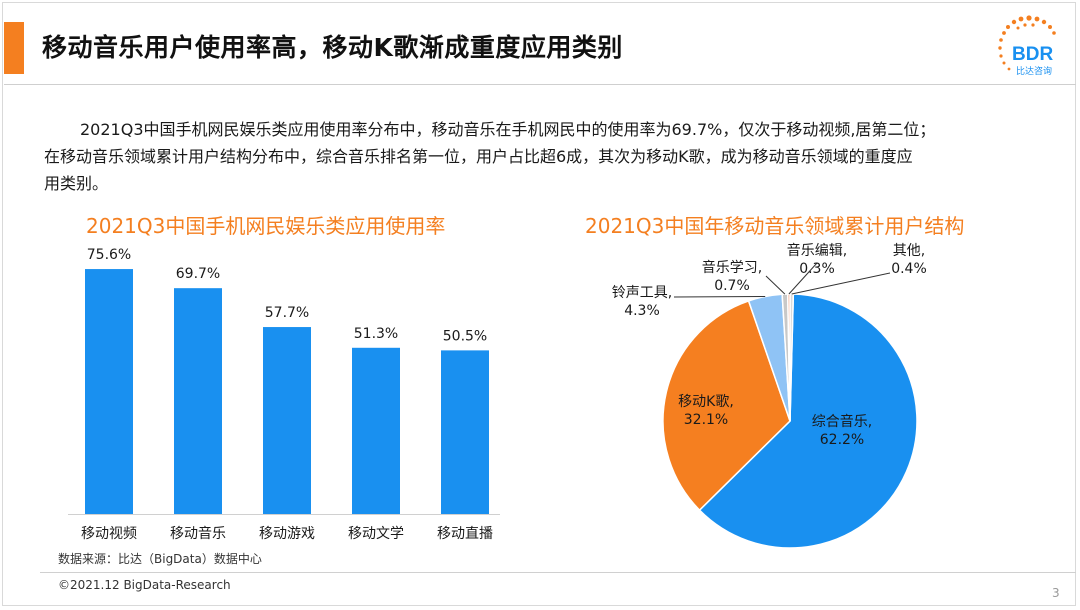  I want to click on title-accent-bar, so click(14, 48).